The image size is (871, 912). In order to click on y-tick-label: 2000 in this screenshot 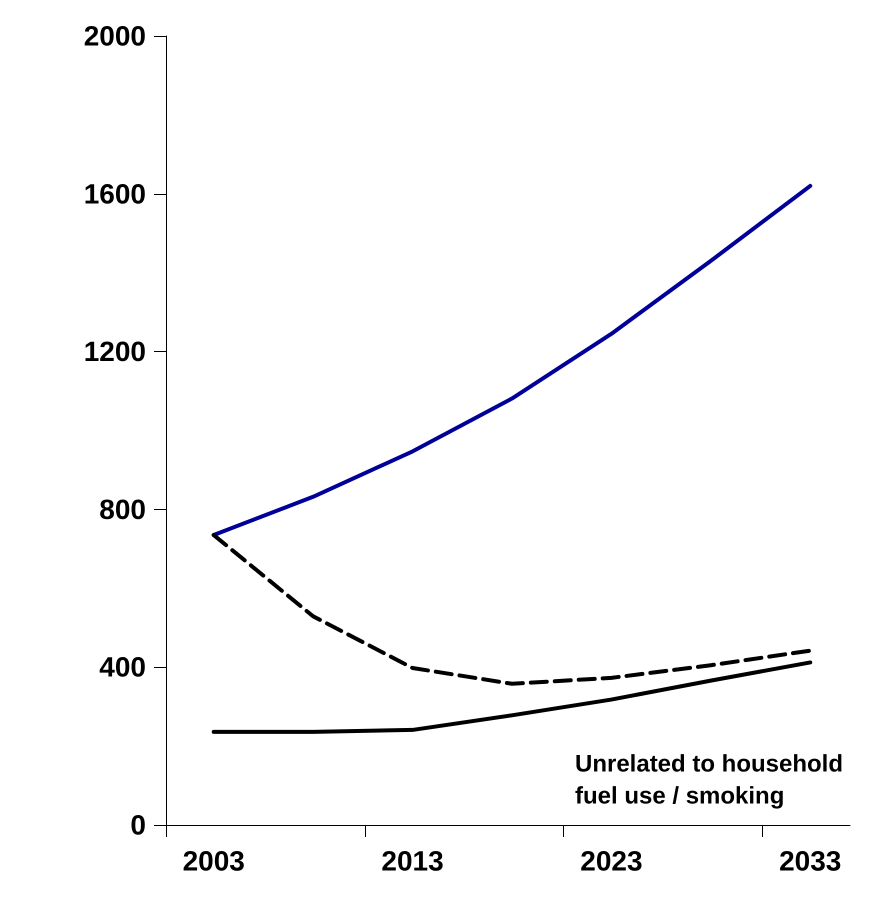, I will do `click(115, 36)`.